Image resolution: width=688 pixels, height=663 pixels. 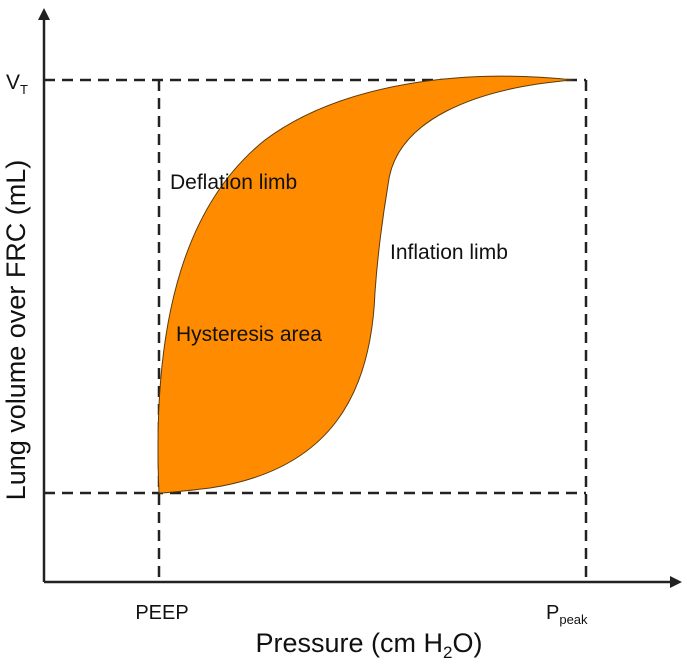 What do you see at coordinates (249, 334) in the screenshot?
I see `hysteresis-area-label: Hysteresis area` at bounding box center [249, 334].